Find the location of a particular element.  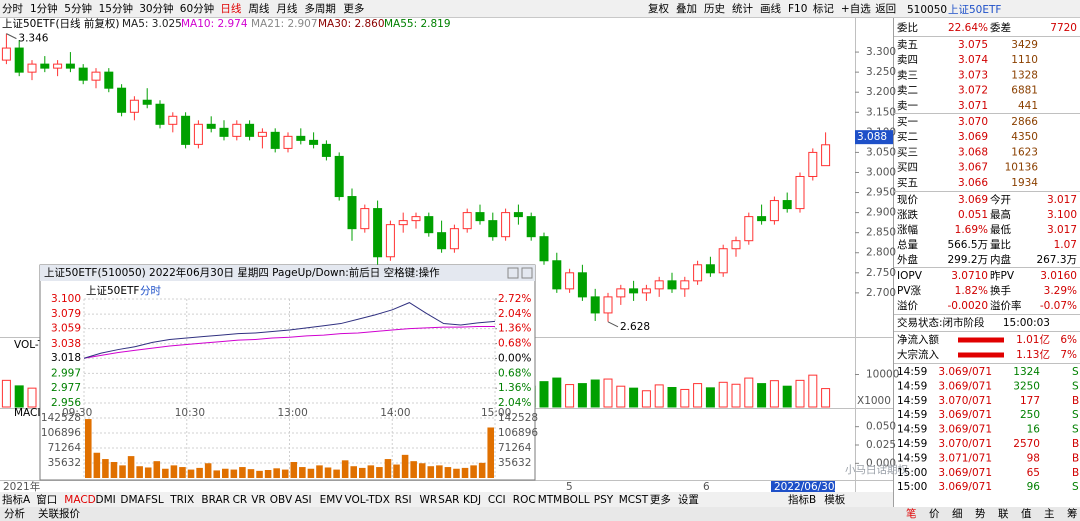

period-button: 更多 is located at coordinates (353, 8).